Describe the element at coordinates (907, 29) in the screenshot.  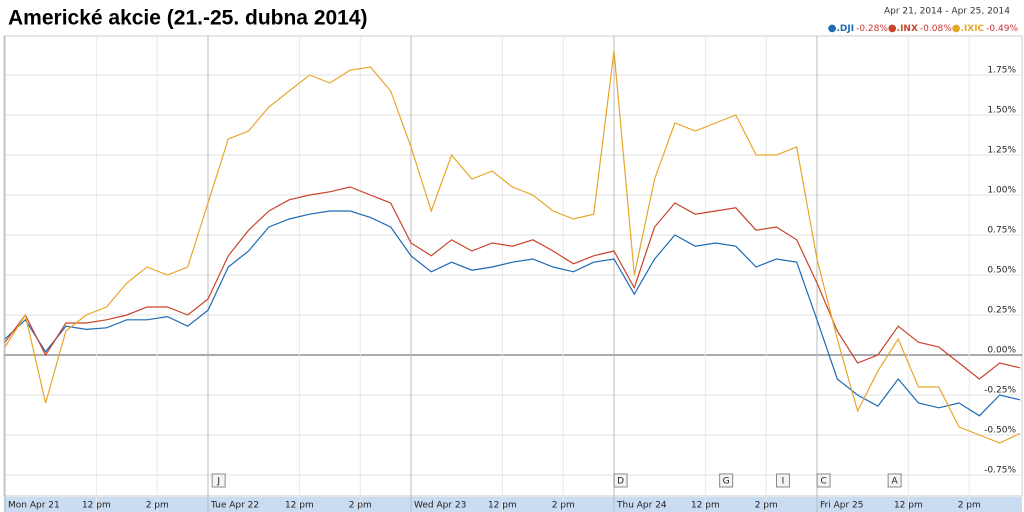
I see `legend-name: .INX` at that location.